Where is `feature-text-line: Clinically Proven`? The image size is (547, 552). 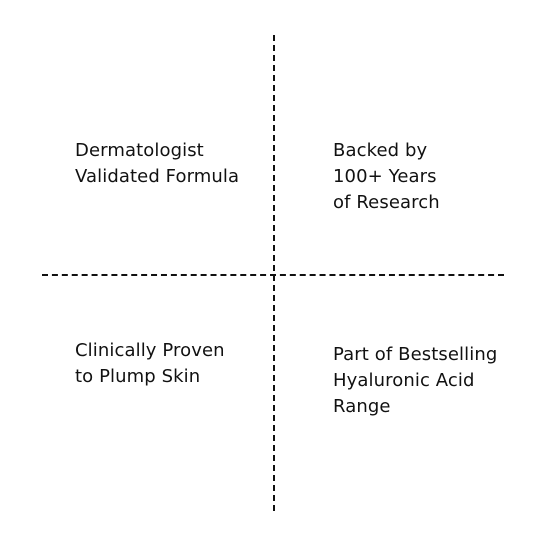
feature-text-line: Clinically Proven is located at coordinates (150, 350).